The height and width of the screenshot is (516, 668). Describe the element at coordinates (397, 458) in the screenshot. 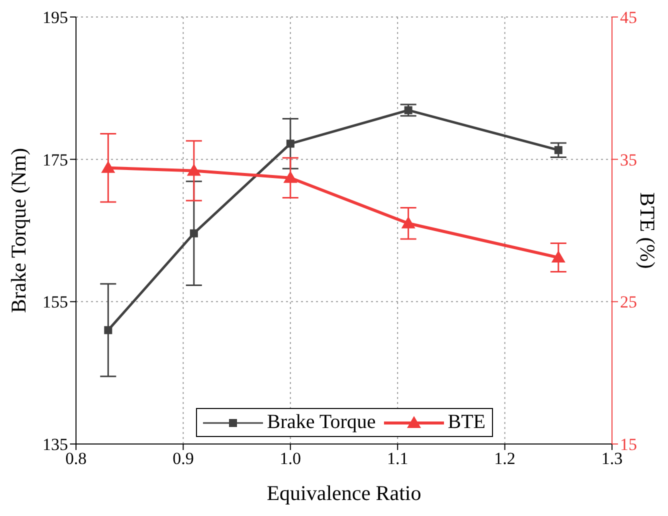

I see `x-tick-label: 1.1` at that location.